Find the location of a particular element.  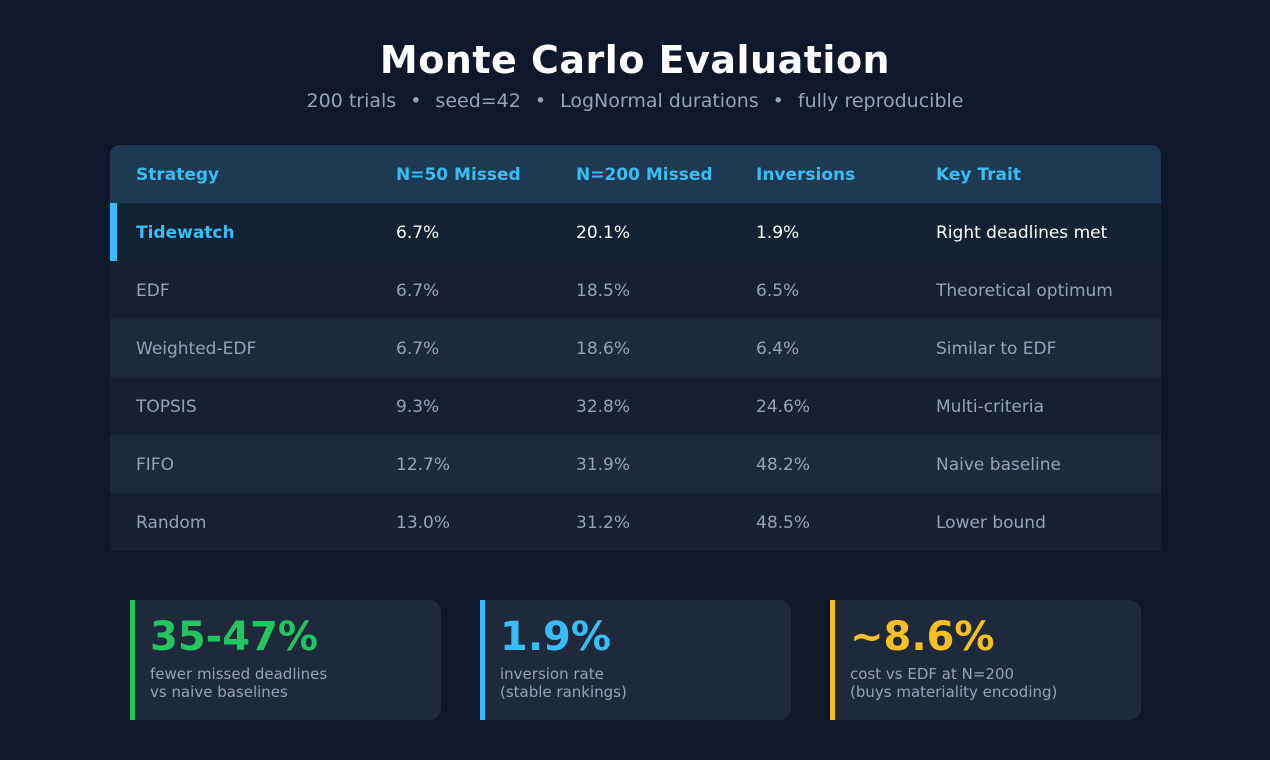

cell-key-trait: Right deadlines met is located at coordinates (1022, 233).